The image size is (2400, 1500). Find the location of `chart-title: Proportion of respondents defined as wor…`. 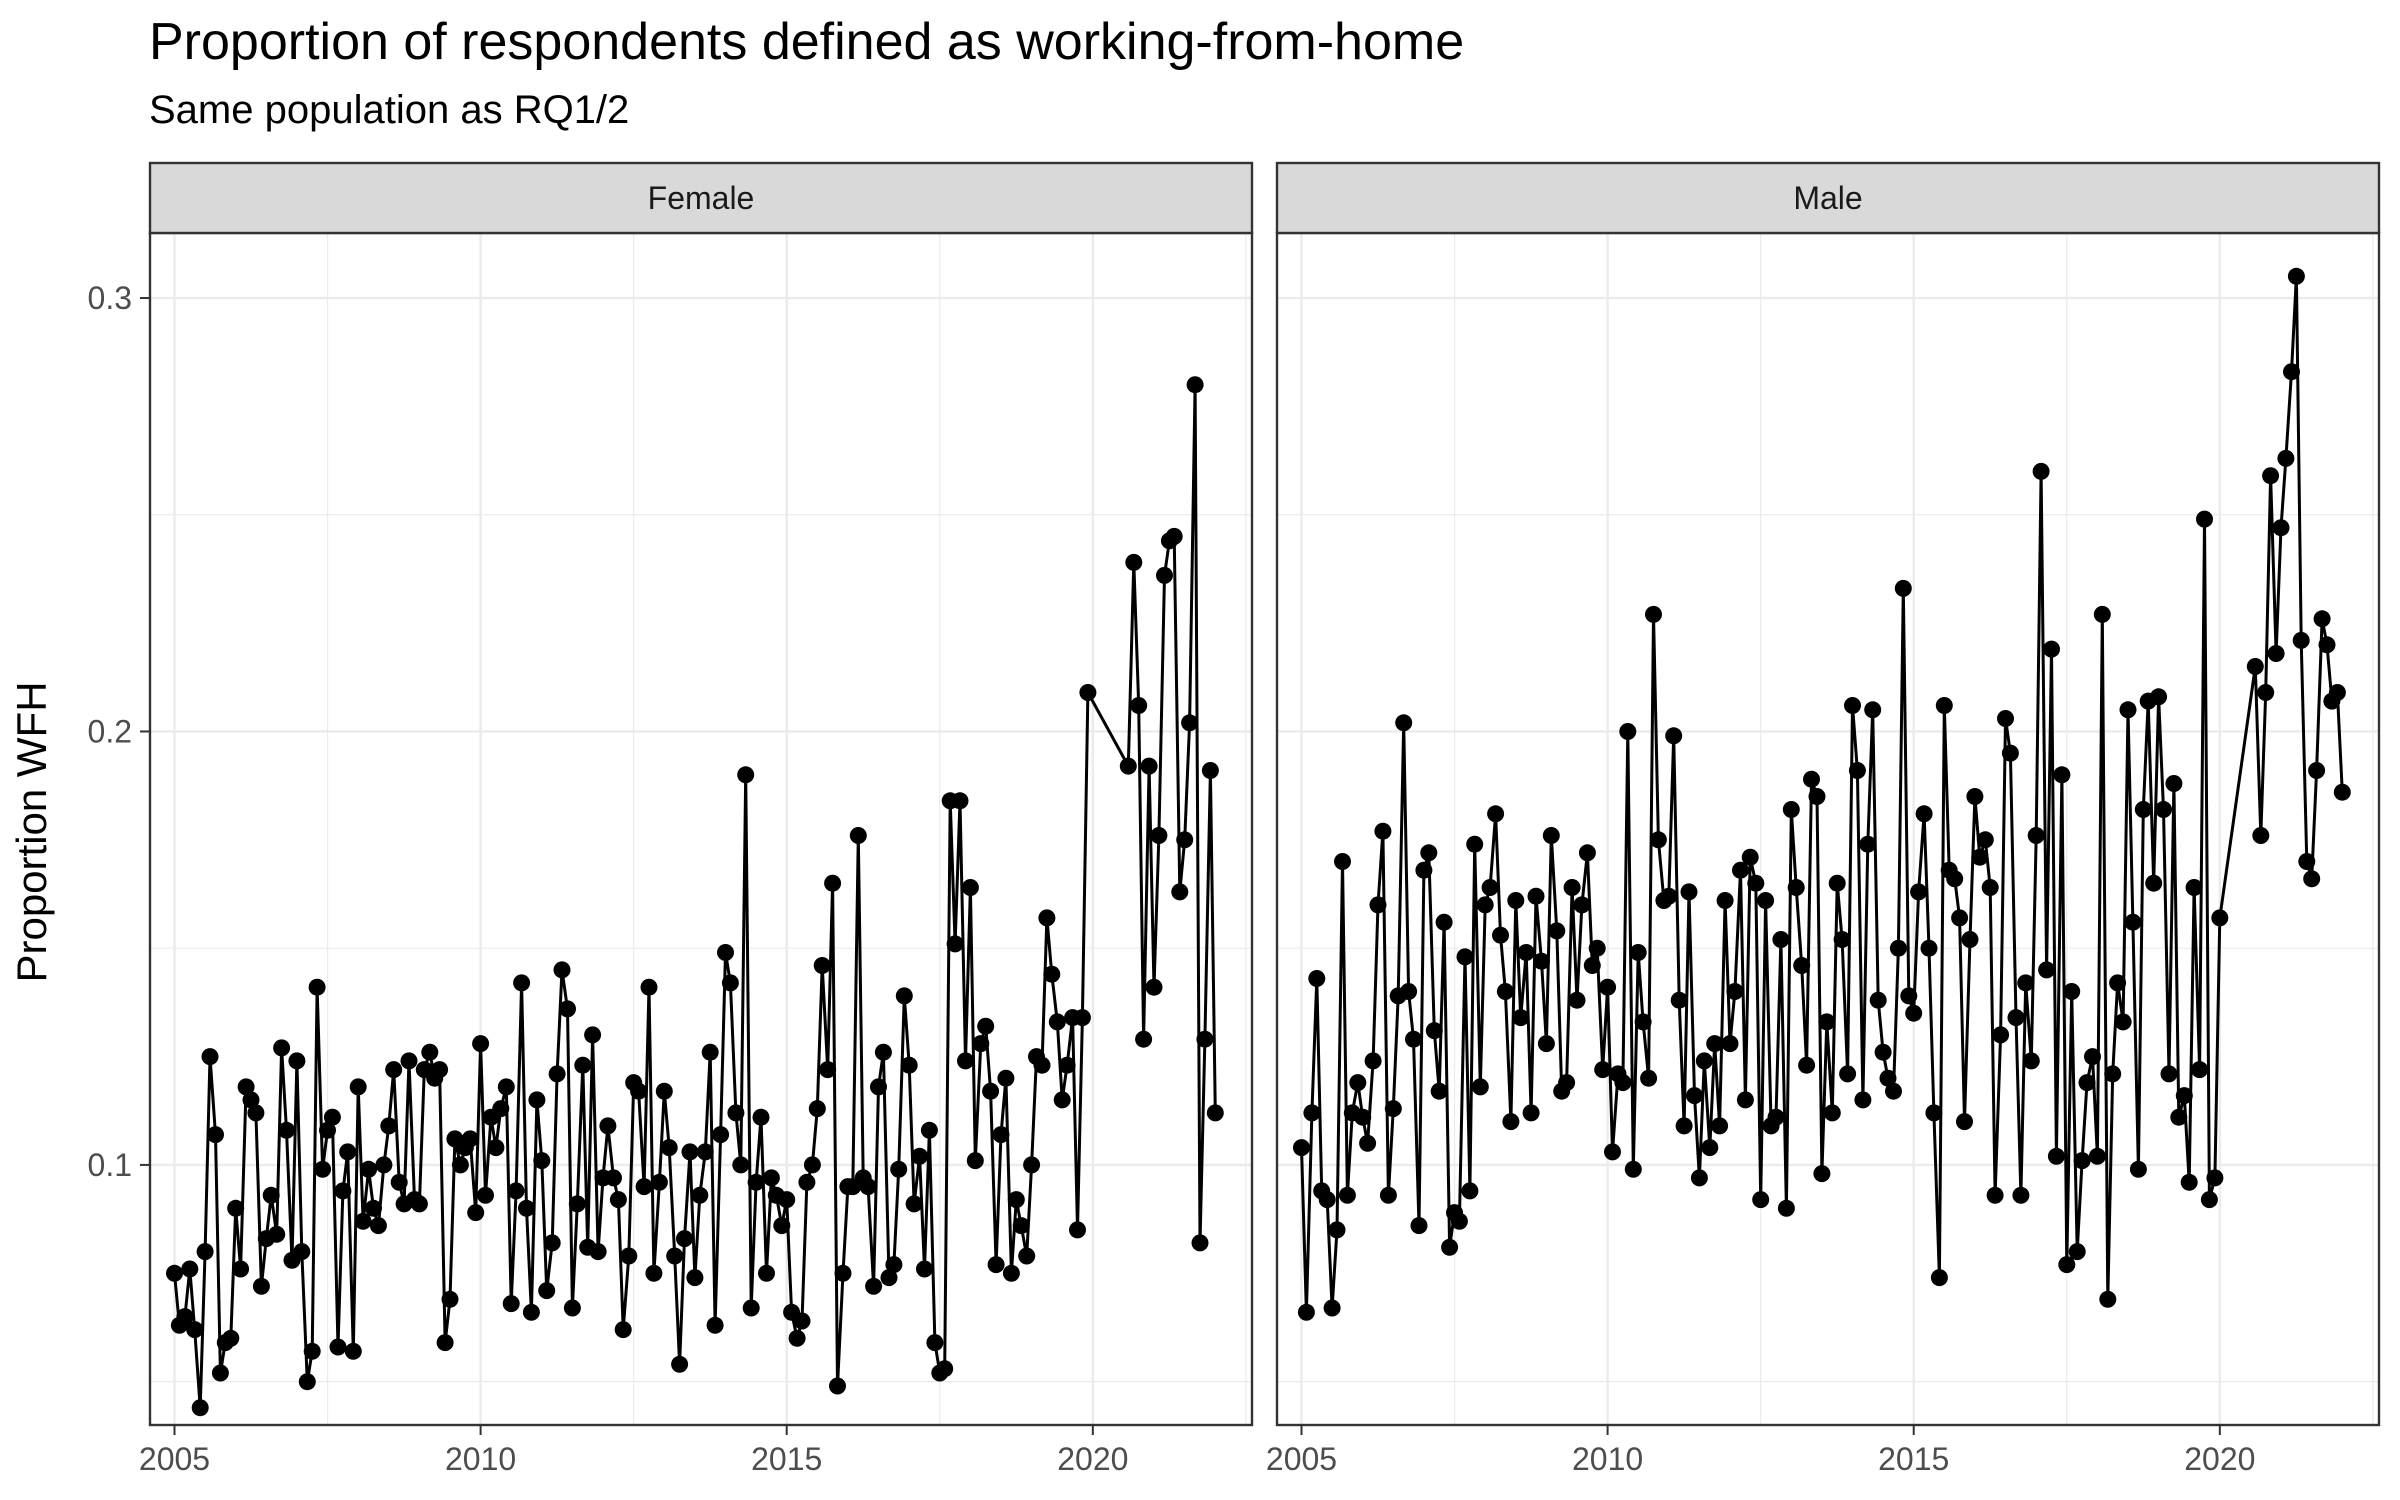

chart-title: Proportion of respondents defined as wor… is located at coordinates (807, 42).